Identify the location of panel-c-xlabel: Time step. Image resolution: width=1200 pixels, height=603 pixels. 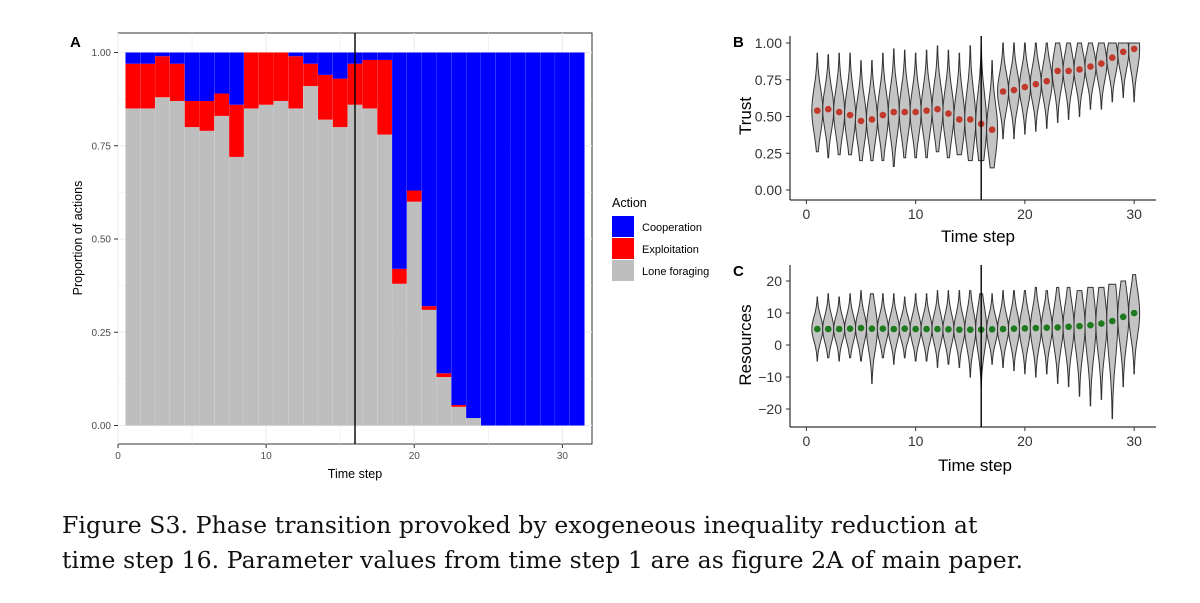
(975, 465).